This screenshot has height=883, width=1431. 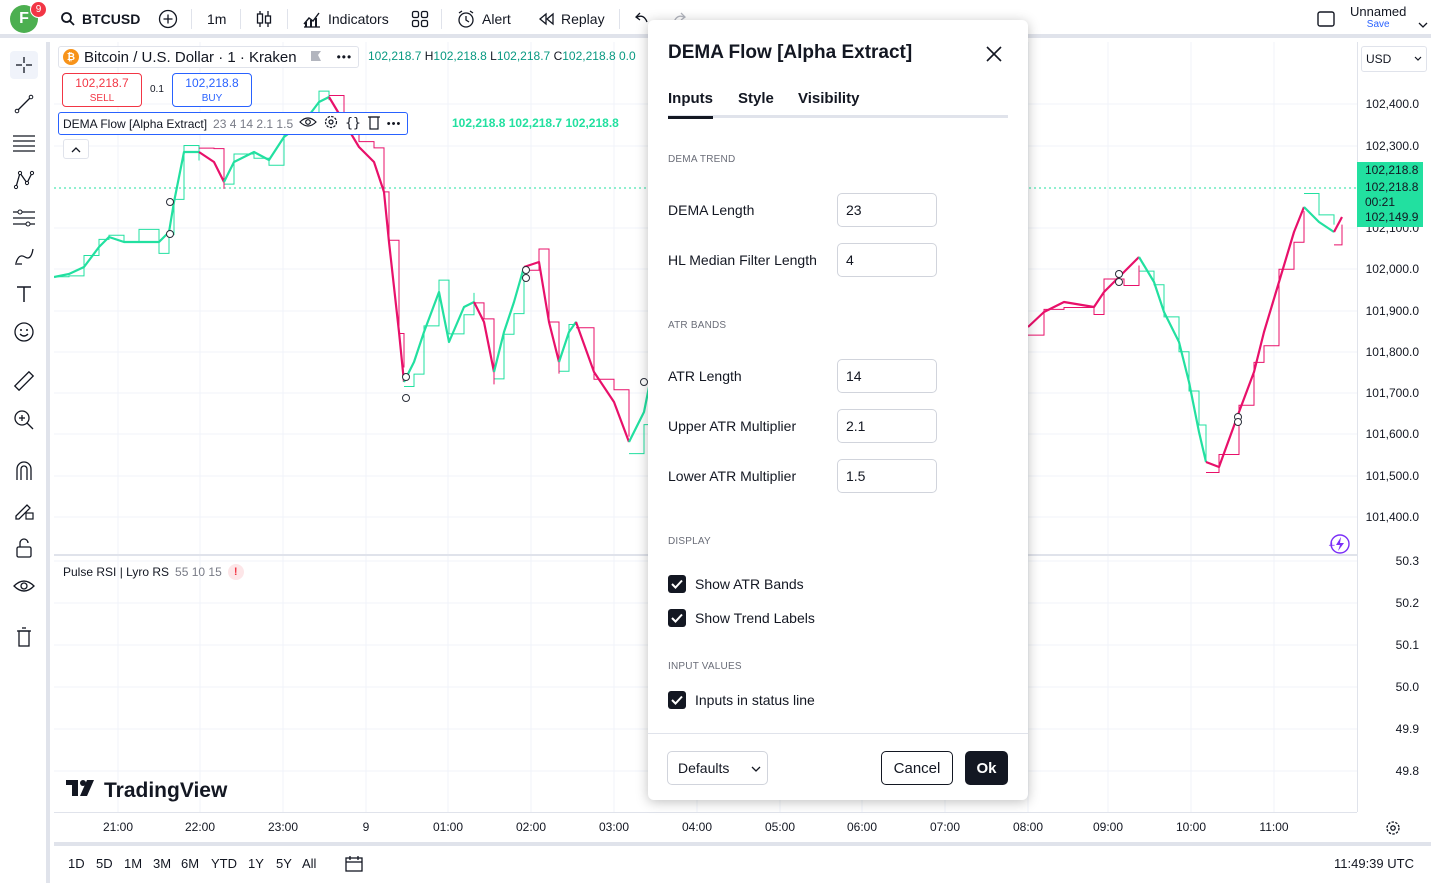 I want to click on range-button-1y: 1Y, so click(x=256, y=863).